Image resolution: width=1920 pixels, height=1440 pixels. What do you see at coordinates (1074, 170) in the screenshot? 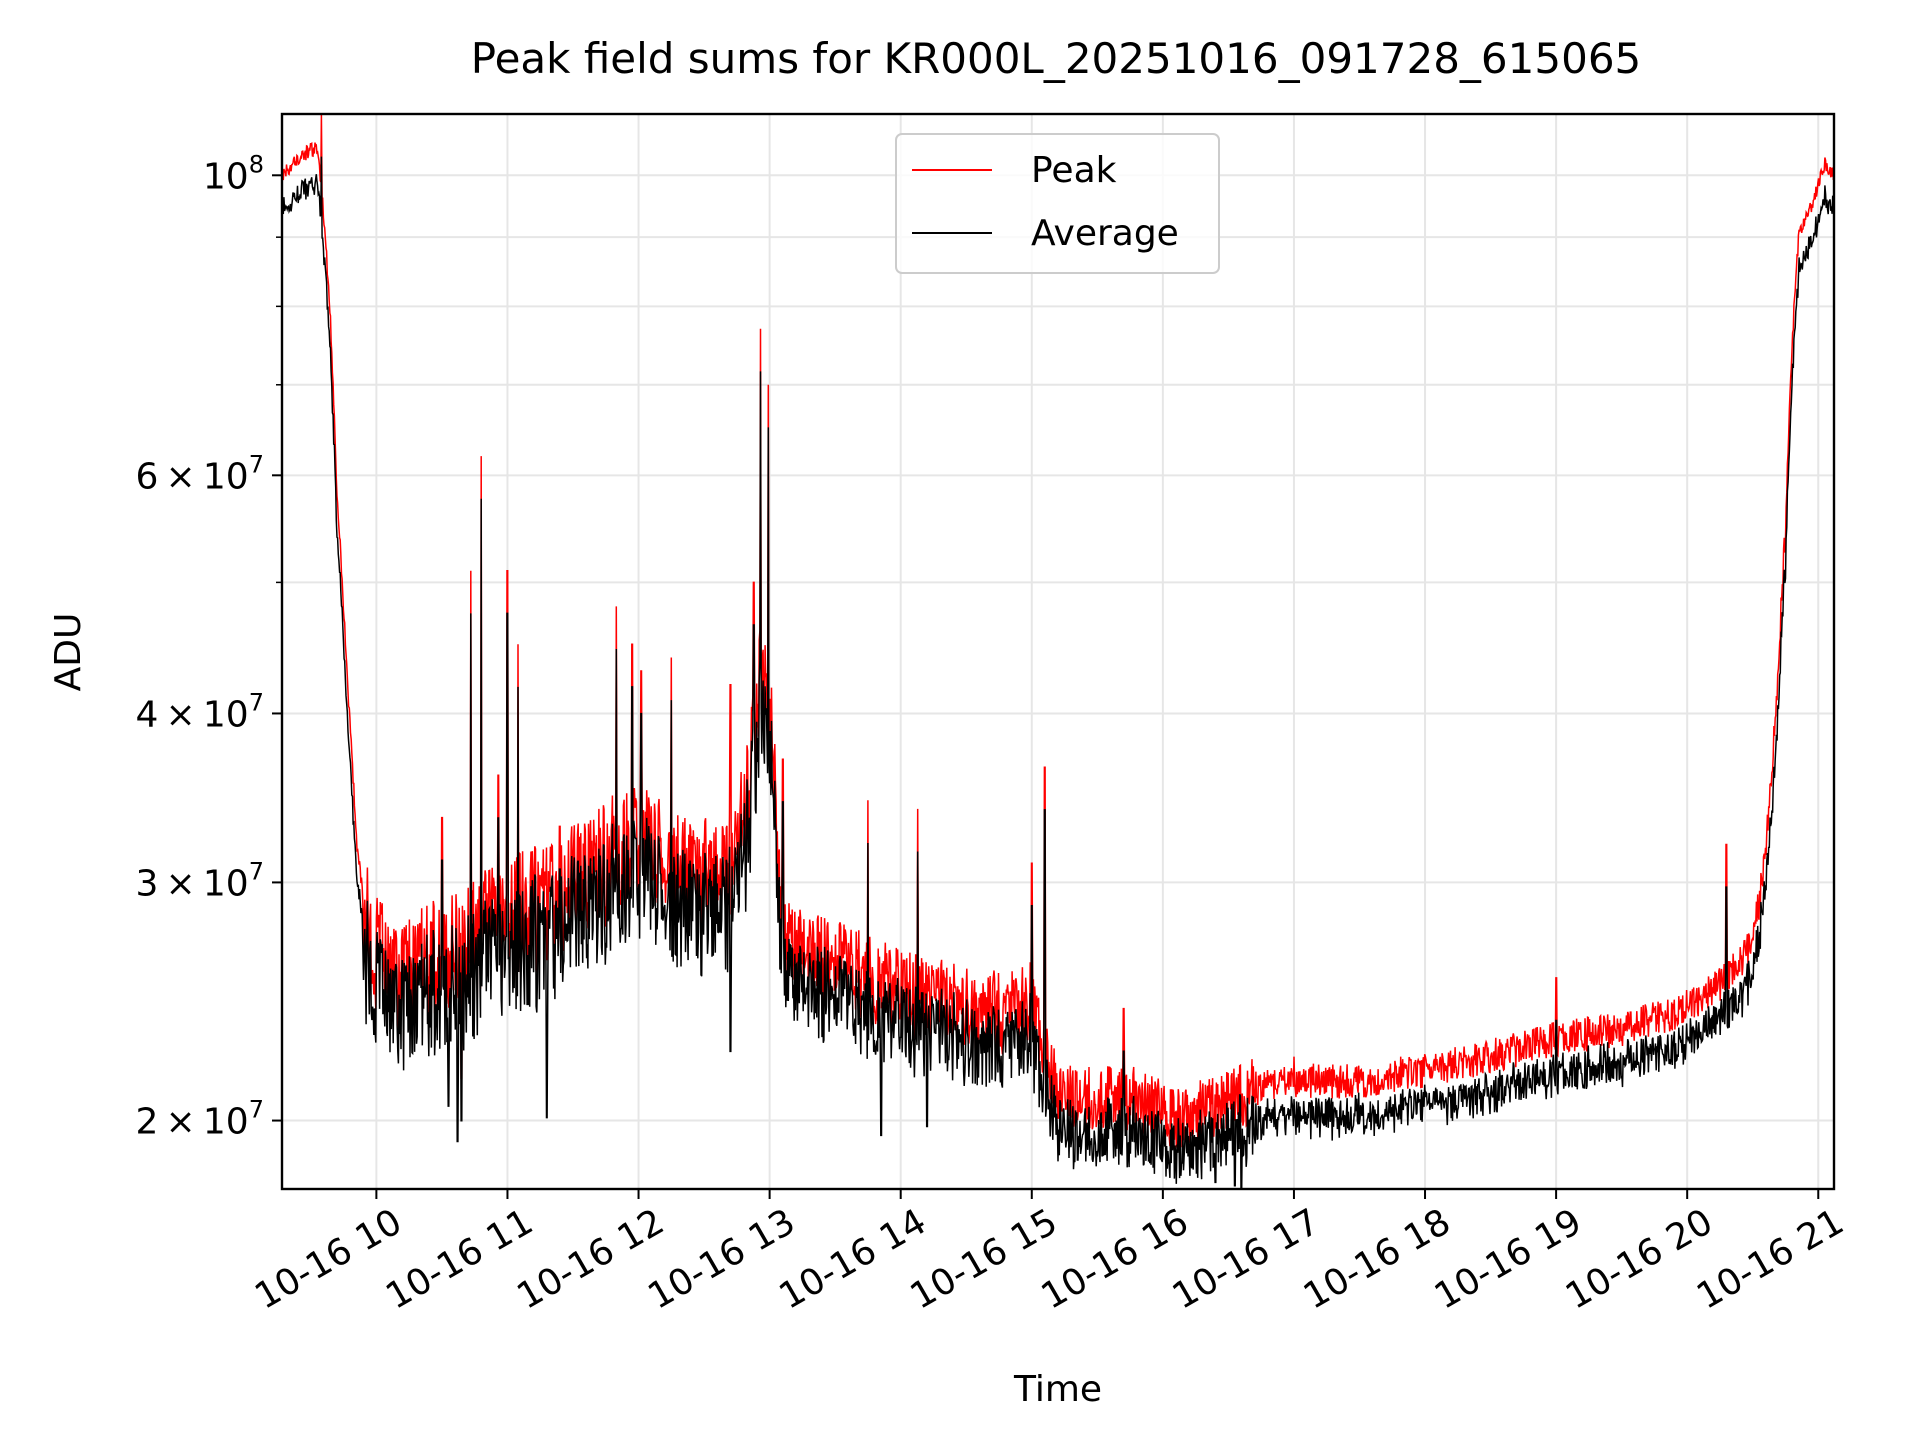
I see `legend-peak-label: Peak` at bounding box center [1074, 170].